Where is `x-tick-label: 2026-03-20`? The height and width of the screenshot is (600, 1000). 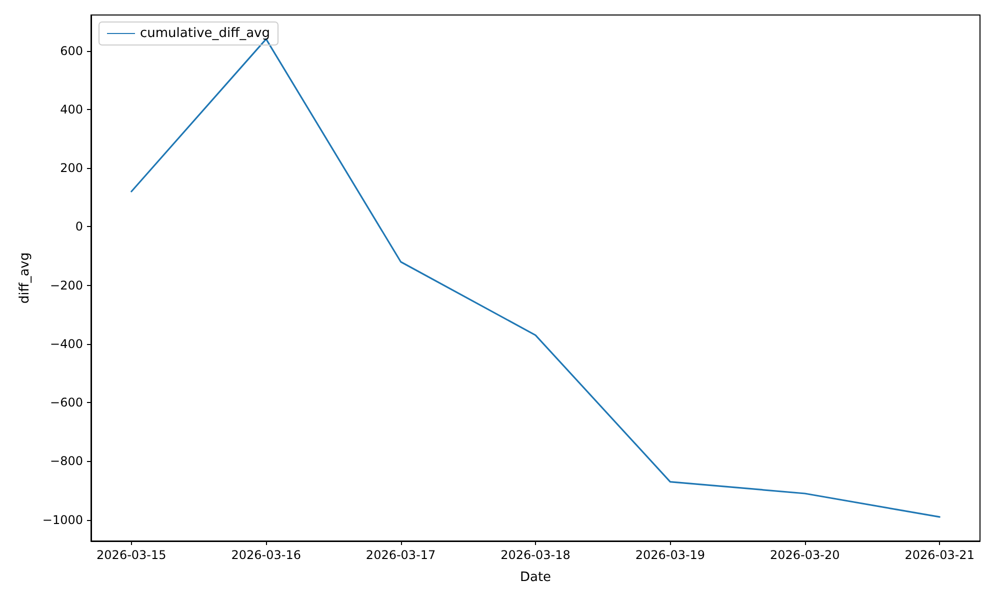
x-tick-label: 2026-03-20 is located at coordinates (805, 555).